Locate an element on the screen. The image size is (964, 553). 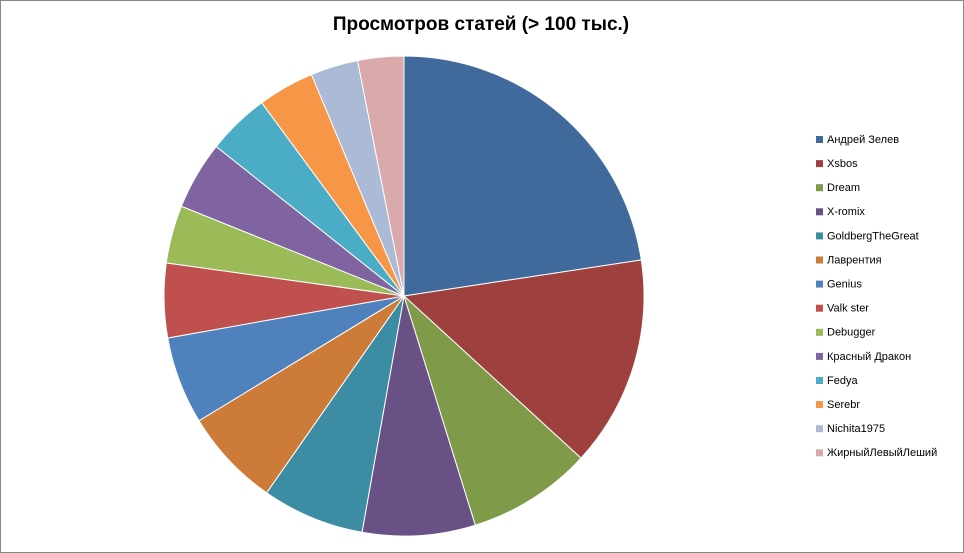
legend-label: Valk ster is located at coordinates (848, 309).